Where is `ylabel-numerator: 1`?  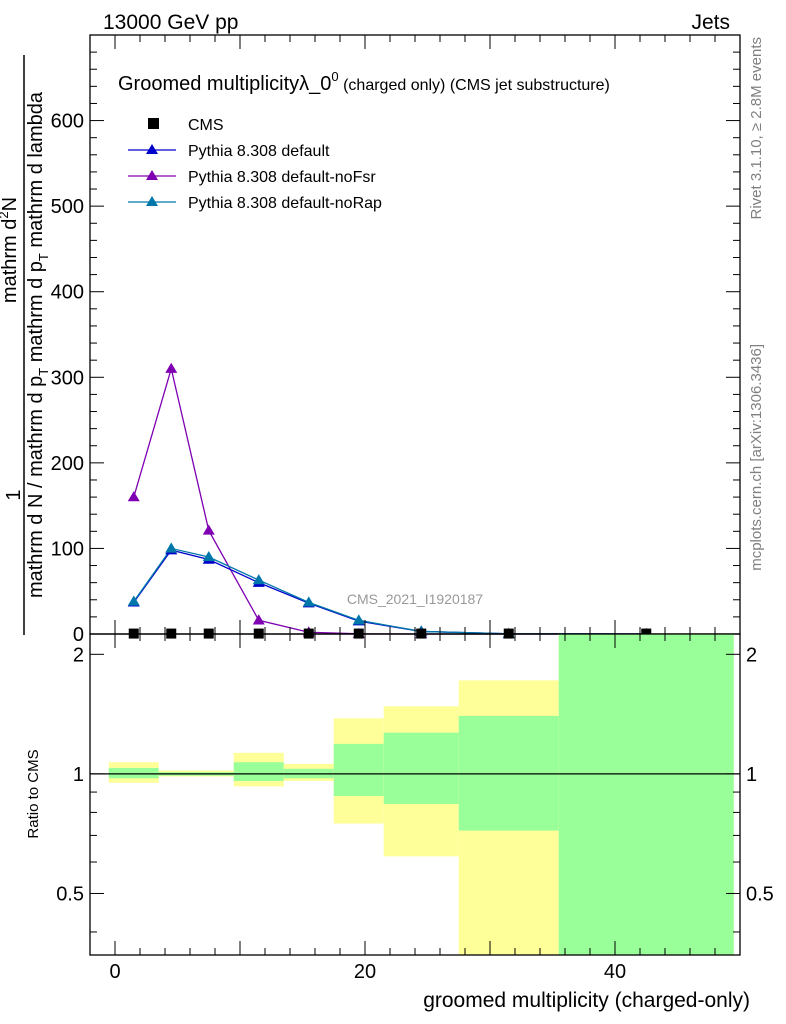
ylabel-numerator: 1 is located at coordinates (14, 494).